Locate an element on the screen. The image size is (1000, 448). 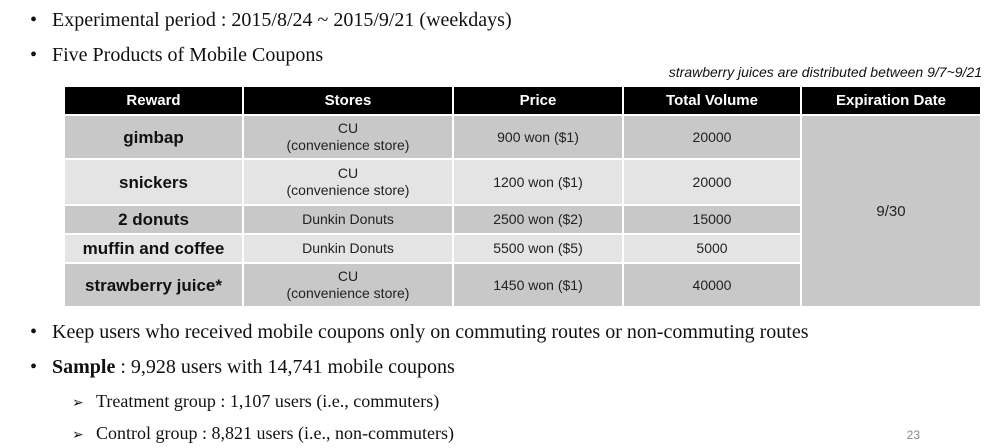
cell-volume: 5000 is located at coordinates (712, 248).